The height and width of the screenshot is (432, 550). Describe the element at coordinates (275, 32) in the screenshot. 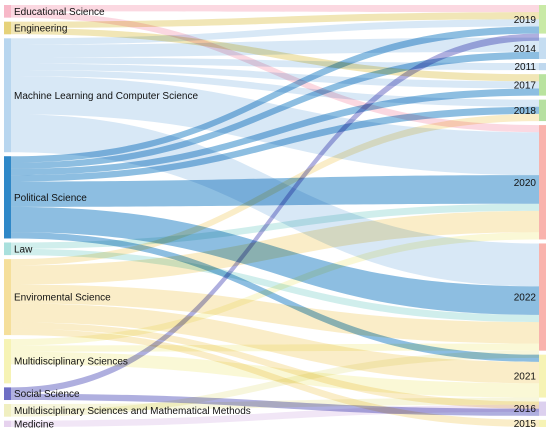

I see `flow-machine-learning-and-computer-science-to-2019` at that location.